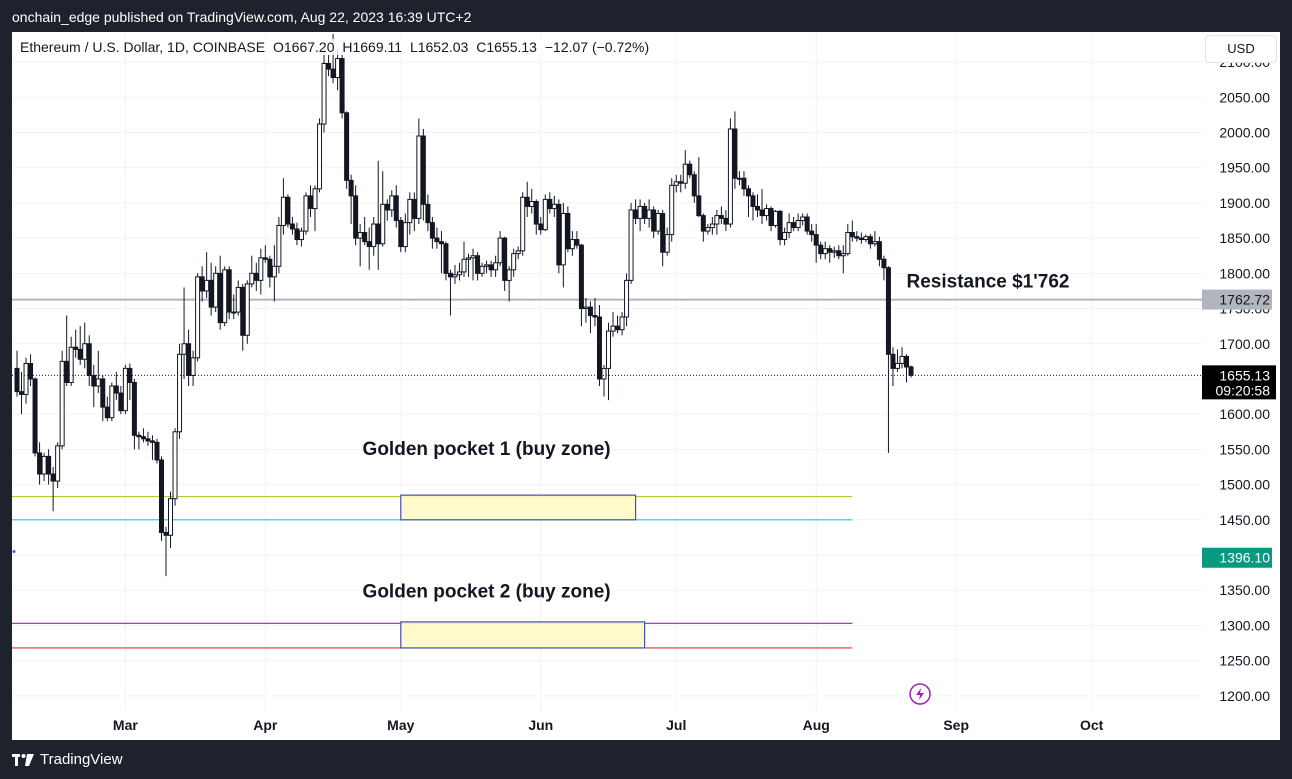 Image resolution: width=1292 pixels, height=779 pixels. What do you see at coordinates (14, 551) in the screenshot?
I see `marker-dot` at bounding box center [14, 551].